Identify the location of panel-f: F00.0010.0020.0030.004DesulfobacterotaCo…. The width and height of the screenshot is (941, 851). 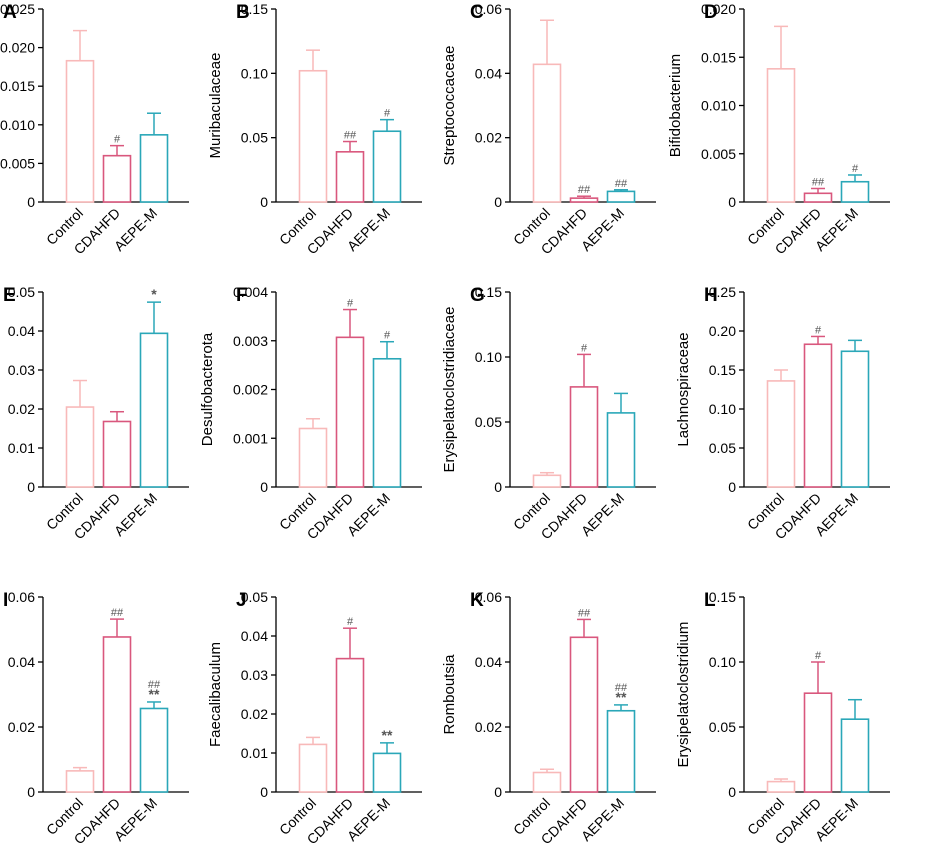
(310, 413).